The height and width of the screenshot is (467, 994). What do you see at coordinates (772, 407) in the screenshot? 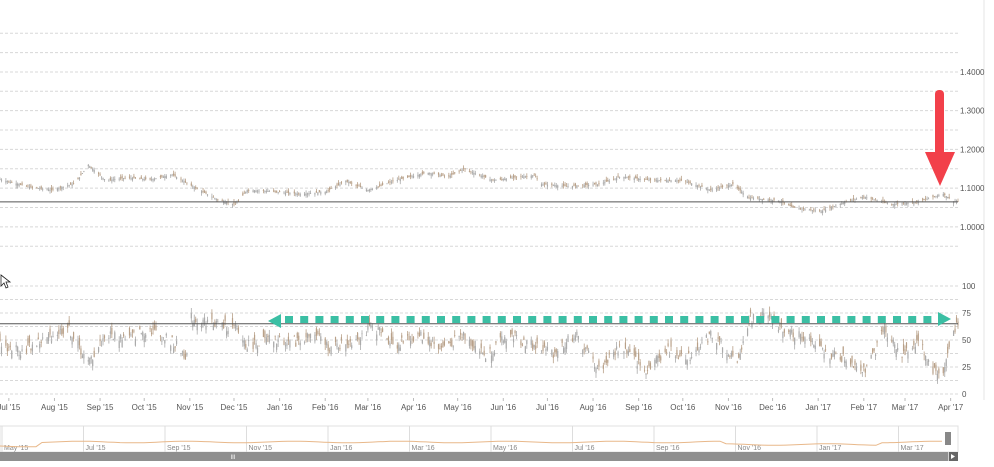
I see `x-tick-label: Dec '16` at bounding box center [772, 407].